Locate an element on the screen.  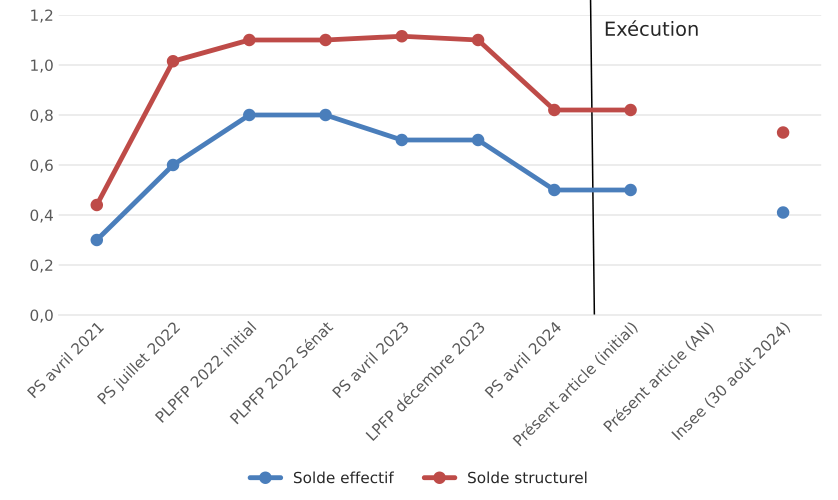
y-tick-label: 0,0 is located at coordinates (41, 316).